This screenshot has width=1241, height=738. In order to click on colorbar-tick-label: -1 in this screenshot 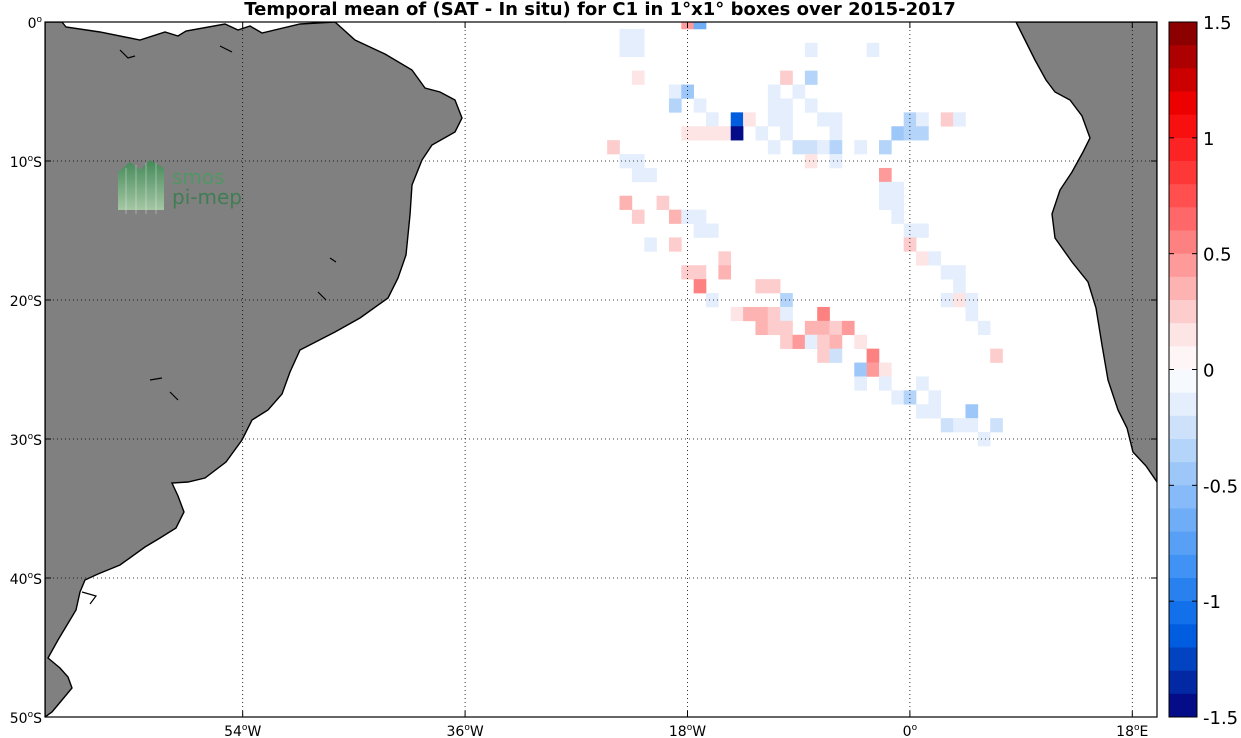, I will do `click(1212, 602)`.